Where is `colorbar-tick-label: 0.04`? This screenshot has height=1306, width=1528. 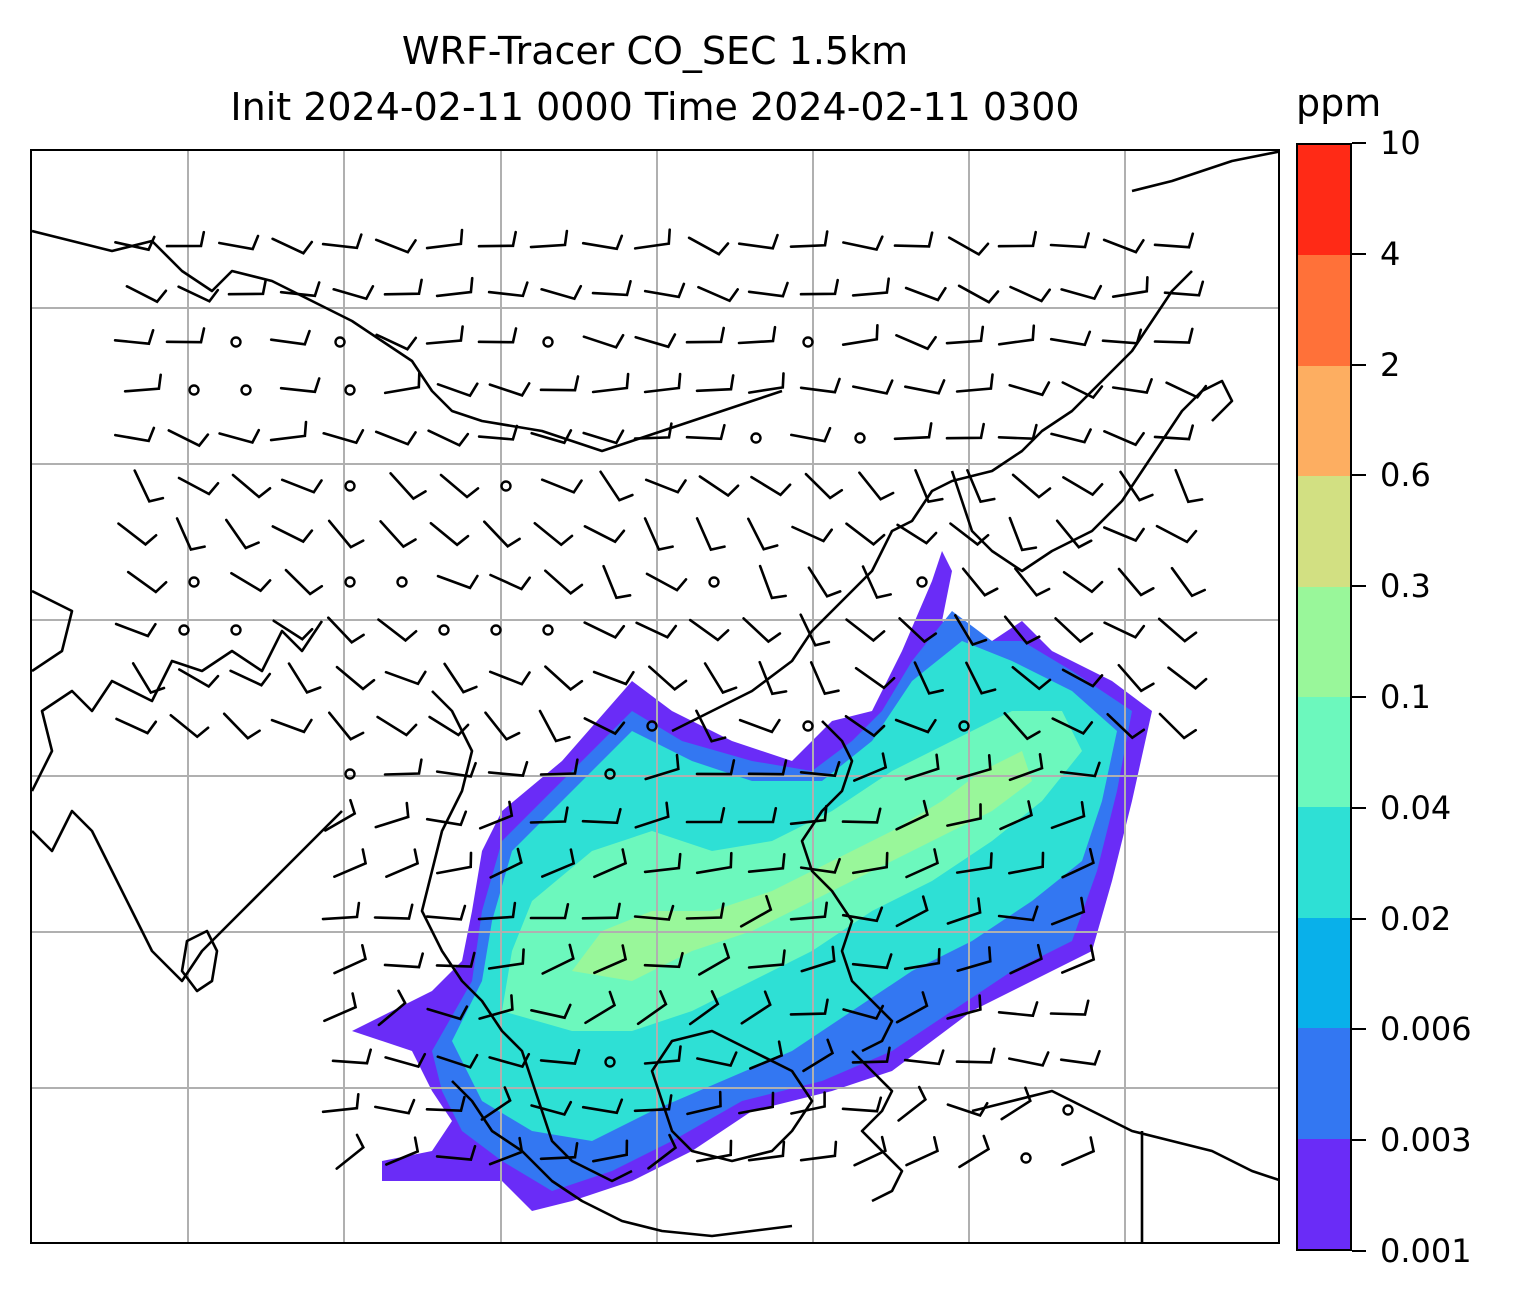
colorbar-tick-label: 0.04 is located at coordinates (1416, 807).